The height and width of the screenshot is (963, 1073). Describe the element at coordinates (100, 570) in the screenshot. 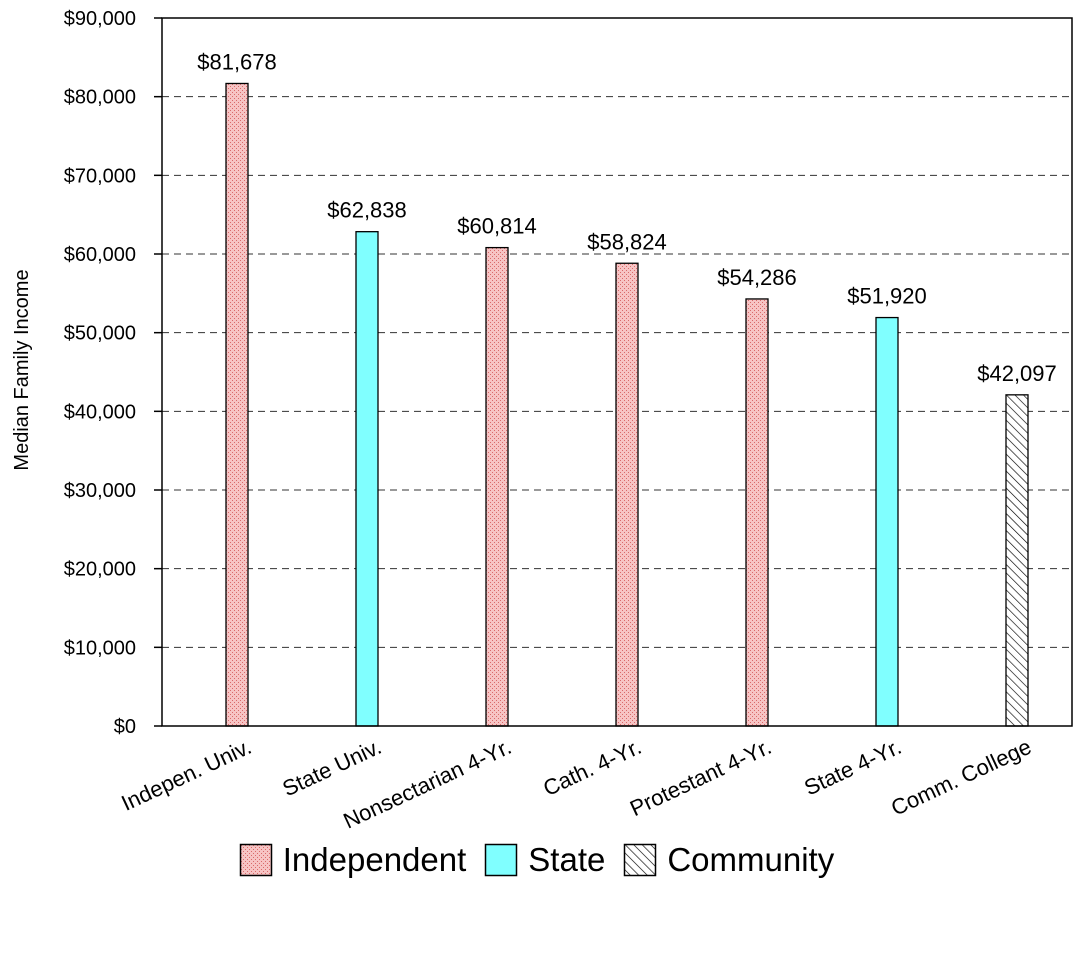

I see `y-tick-label: $20,000` at that location.